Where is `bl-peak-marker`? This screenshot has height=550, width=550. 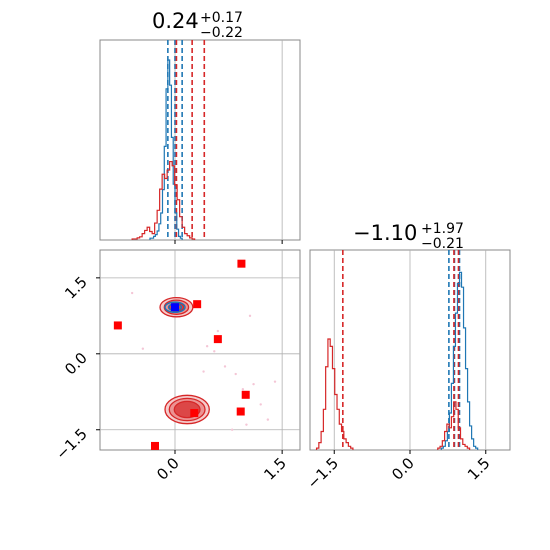
bl-peak-marker is located at coordinates (175, 307).